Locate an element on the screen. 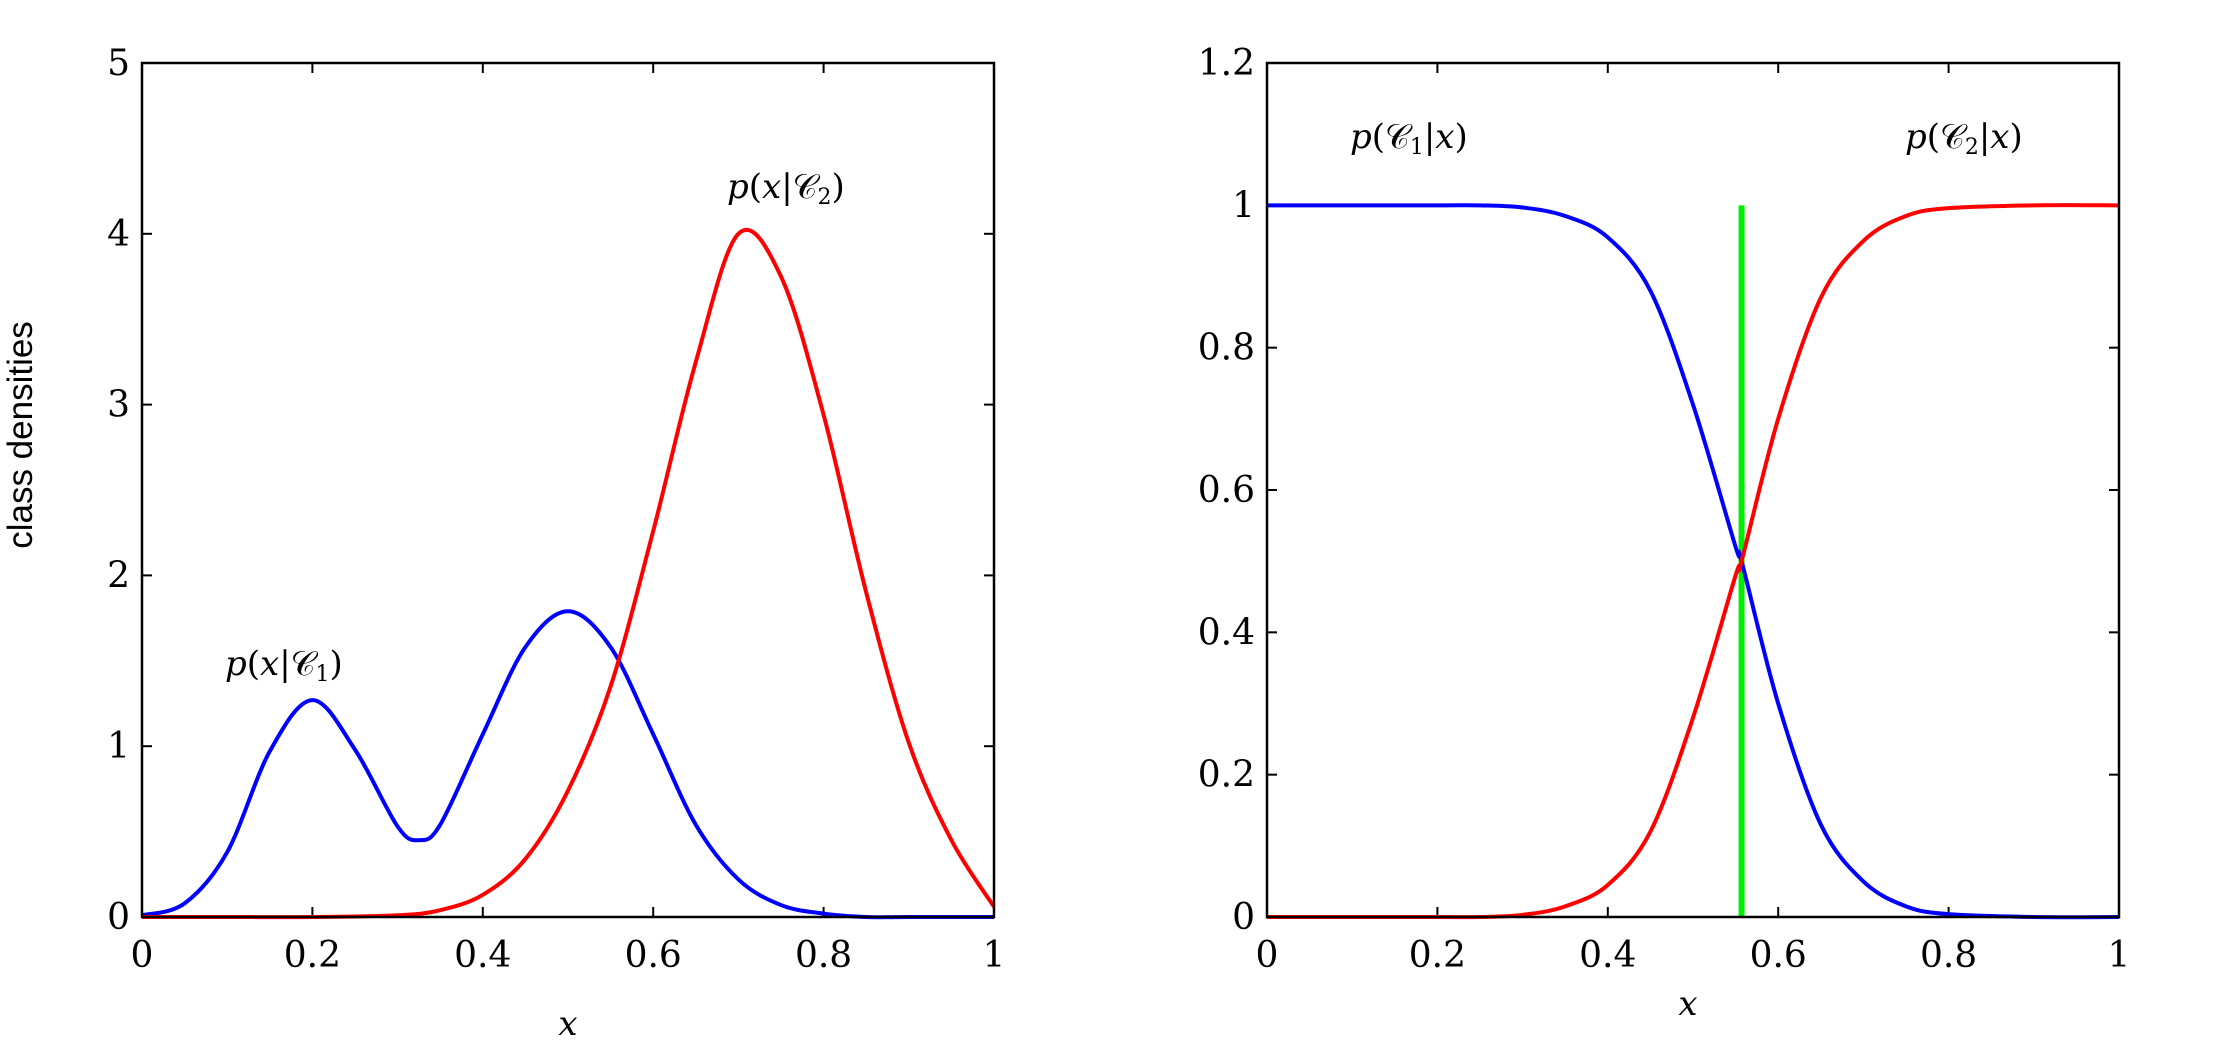 The image size is (2226, 1047). y-tick-label: 0.4 is located at coordinates (1226, 632).